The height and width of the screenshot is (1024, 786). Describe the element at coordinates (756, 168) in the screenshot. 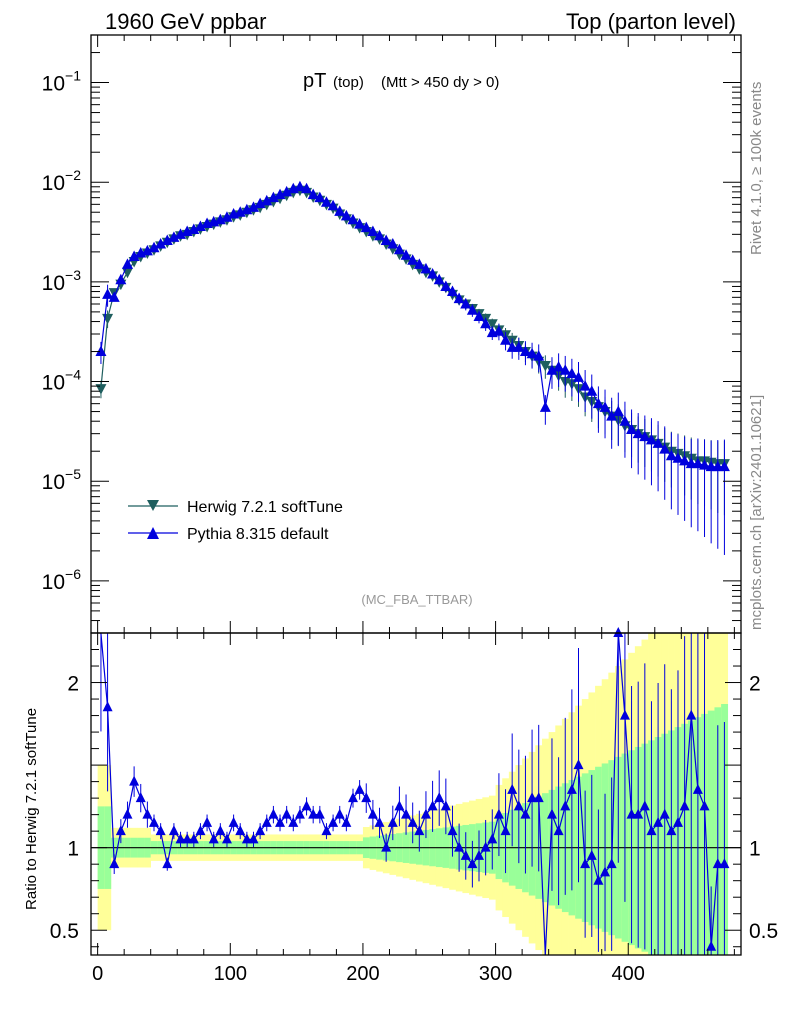

I see `rivet-label: Rivet 4.1.0, ≥ 100k events` at that location.